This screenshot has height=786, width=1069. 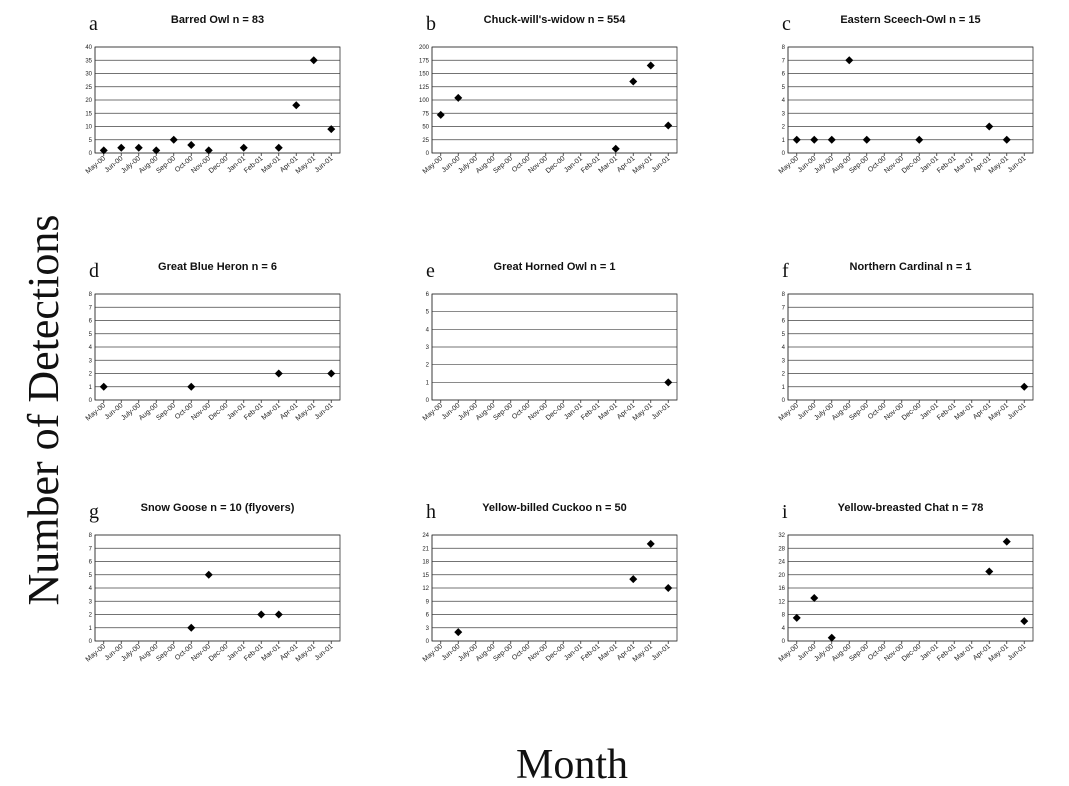 What do you see at coordinates (424, 61) in the screenshot?
I see `y-tick-label: 175` at bounding box center [424, 61].